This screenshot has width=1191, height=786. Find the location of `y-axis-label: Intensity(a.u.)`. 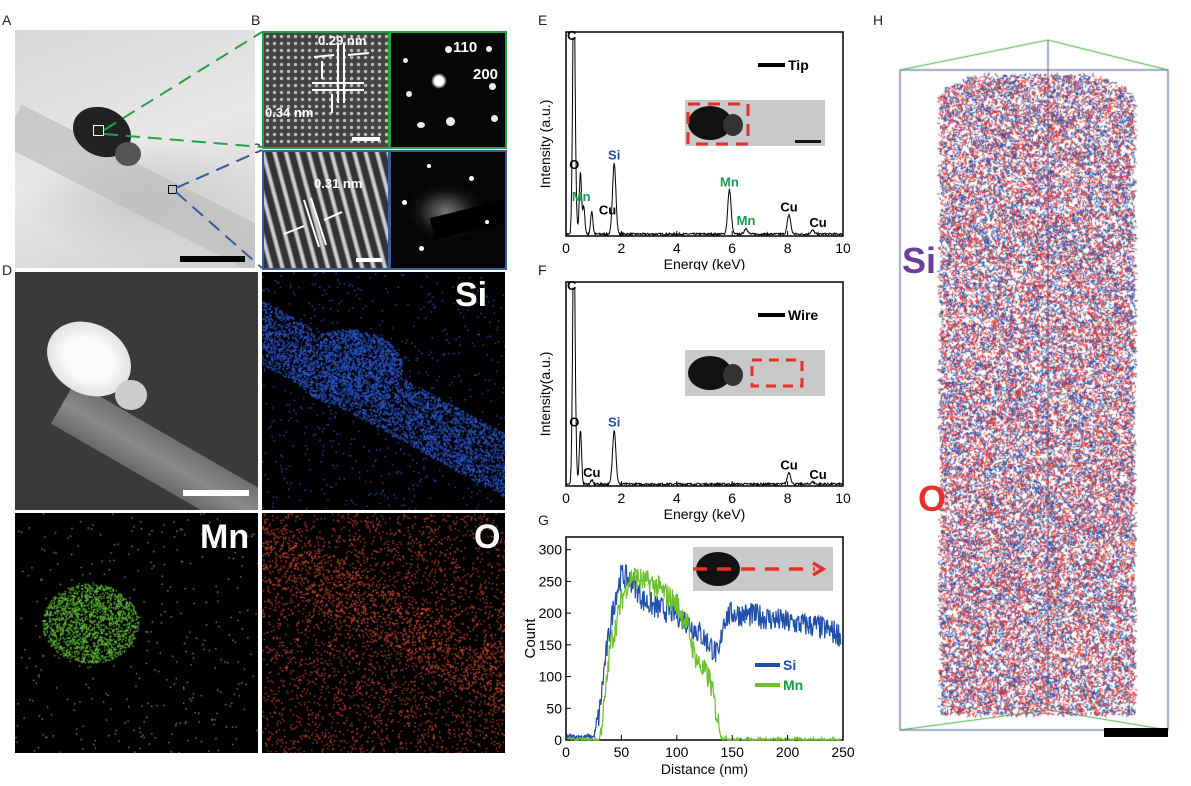

y-axis-label: Intensity(a.u.) is located at coordinates (545, 394).